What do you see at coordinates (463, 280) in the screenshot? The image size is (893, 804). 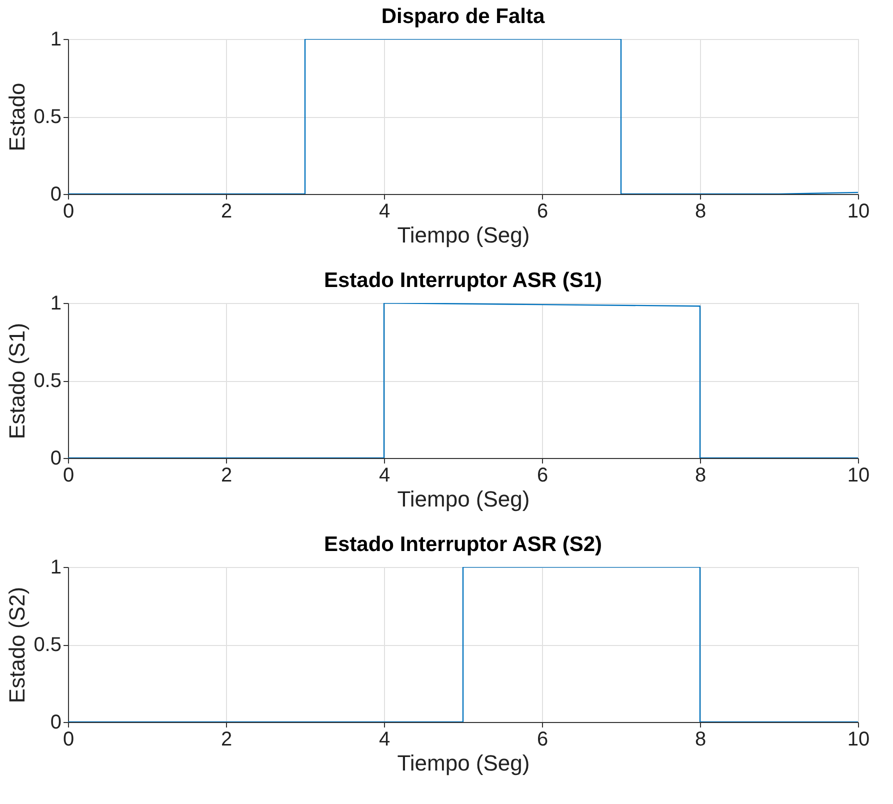 I see `chart-title: Estado Interruptor ASR (S1)` at bounding box center [463, 280].